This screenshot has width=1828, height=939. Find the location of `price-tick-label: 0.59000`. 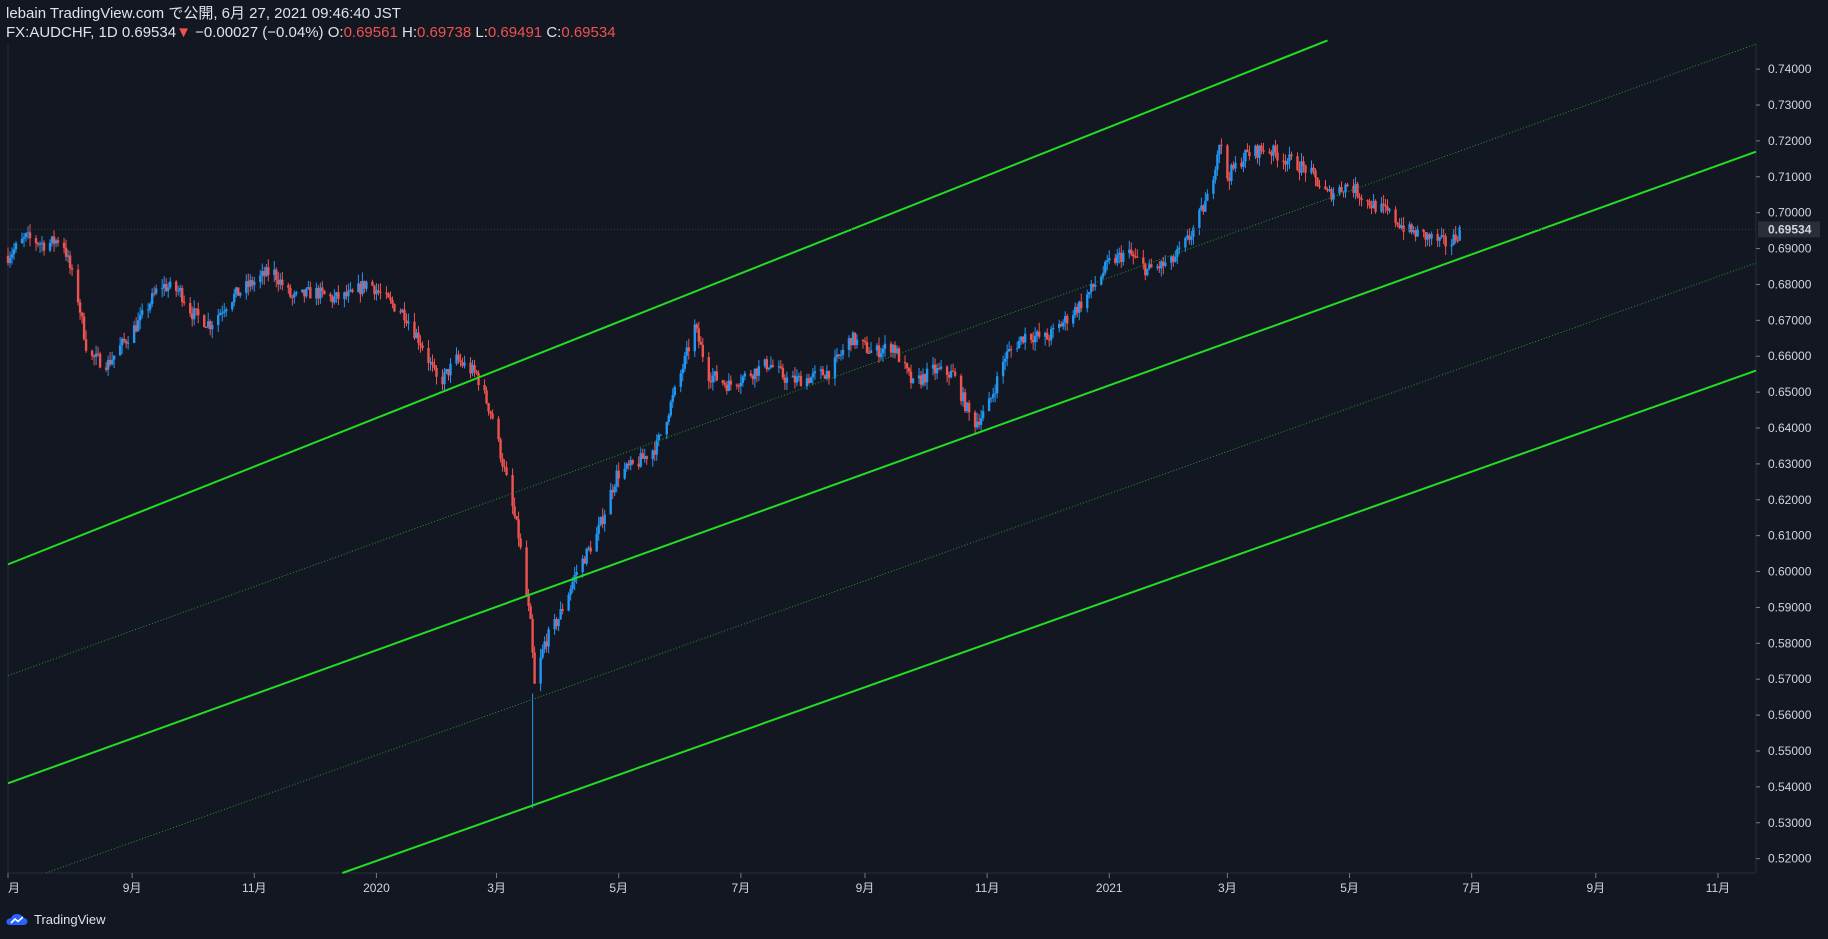

price-tick-label: 0.59000 is located at coordinates (1790, 607).